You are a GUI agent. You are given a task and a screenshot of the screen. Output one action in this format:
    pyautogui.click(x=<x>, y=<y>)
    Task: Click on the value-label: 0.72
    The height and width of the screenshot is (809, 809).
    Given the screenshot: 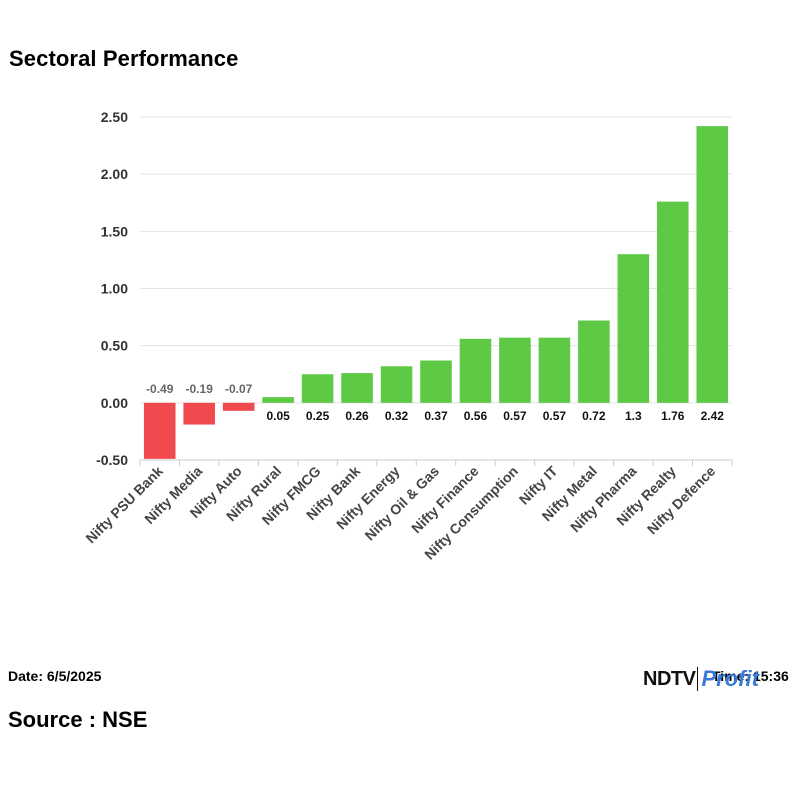 What is the action you would take?
    pyautogui.click(x=594, y=416)
    